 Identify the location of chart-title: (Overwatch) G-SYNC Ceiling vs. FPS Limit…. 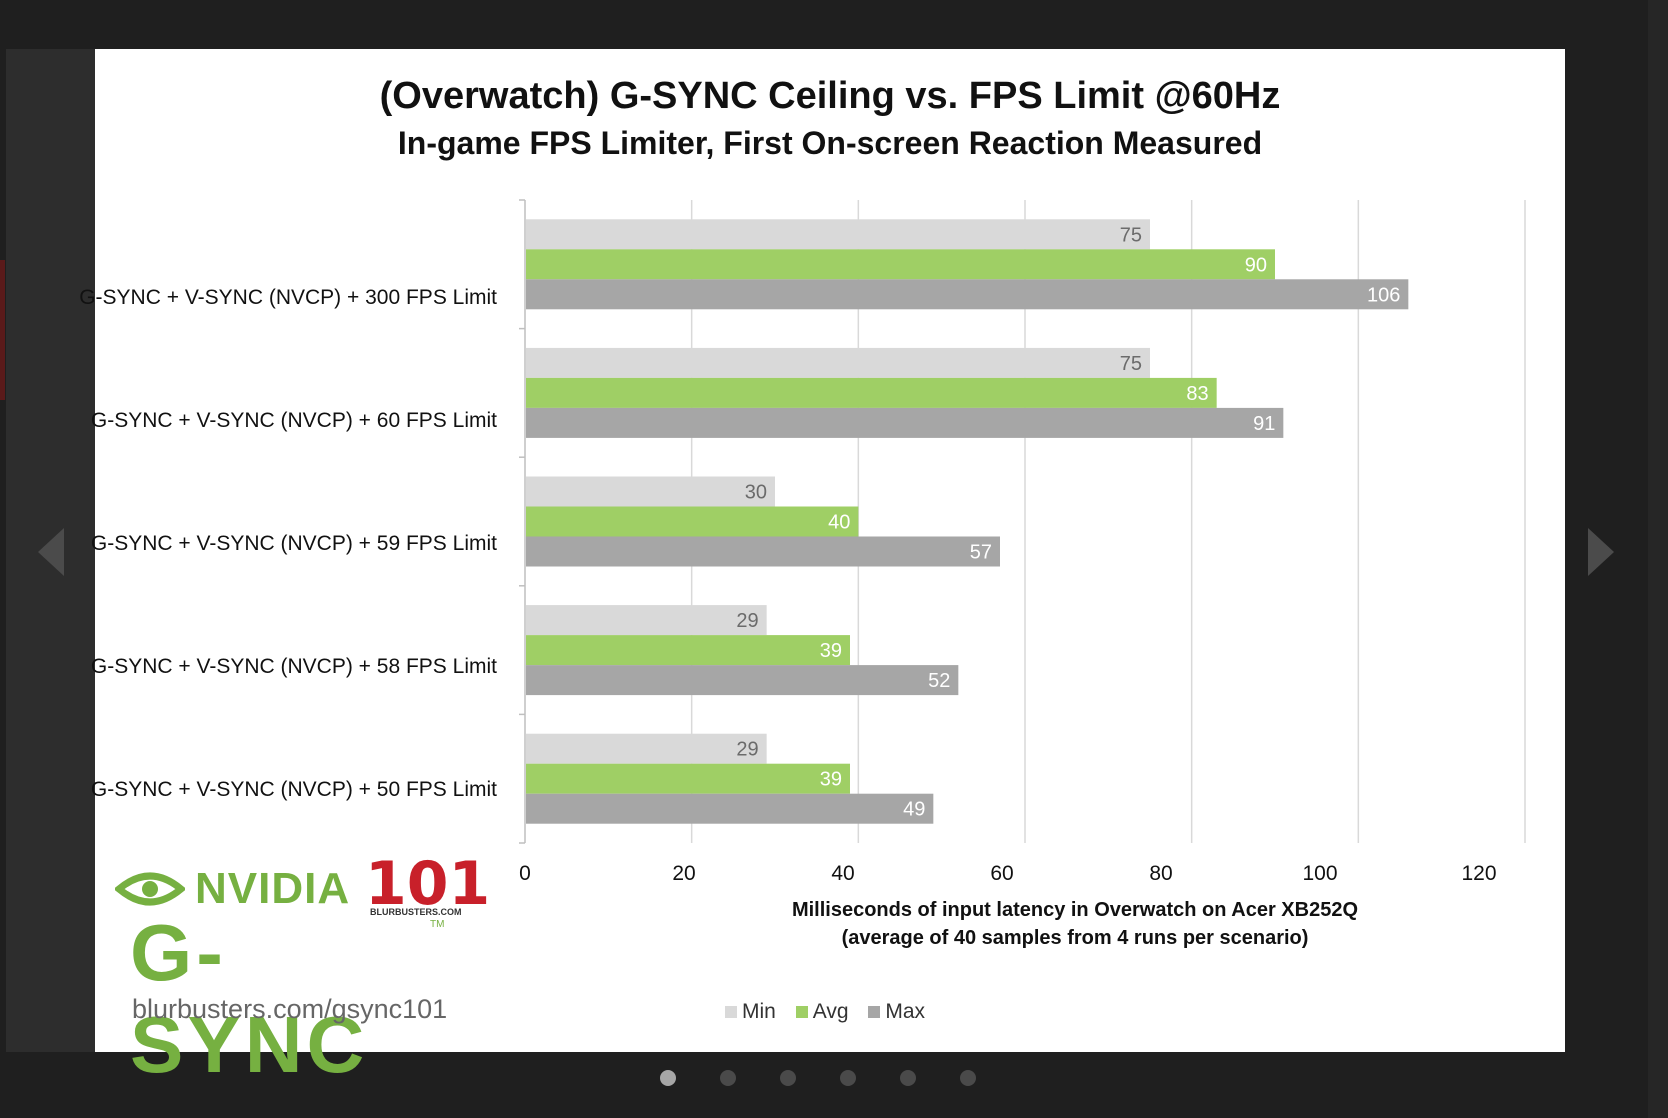
(830, 96).